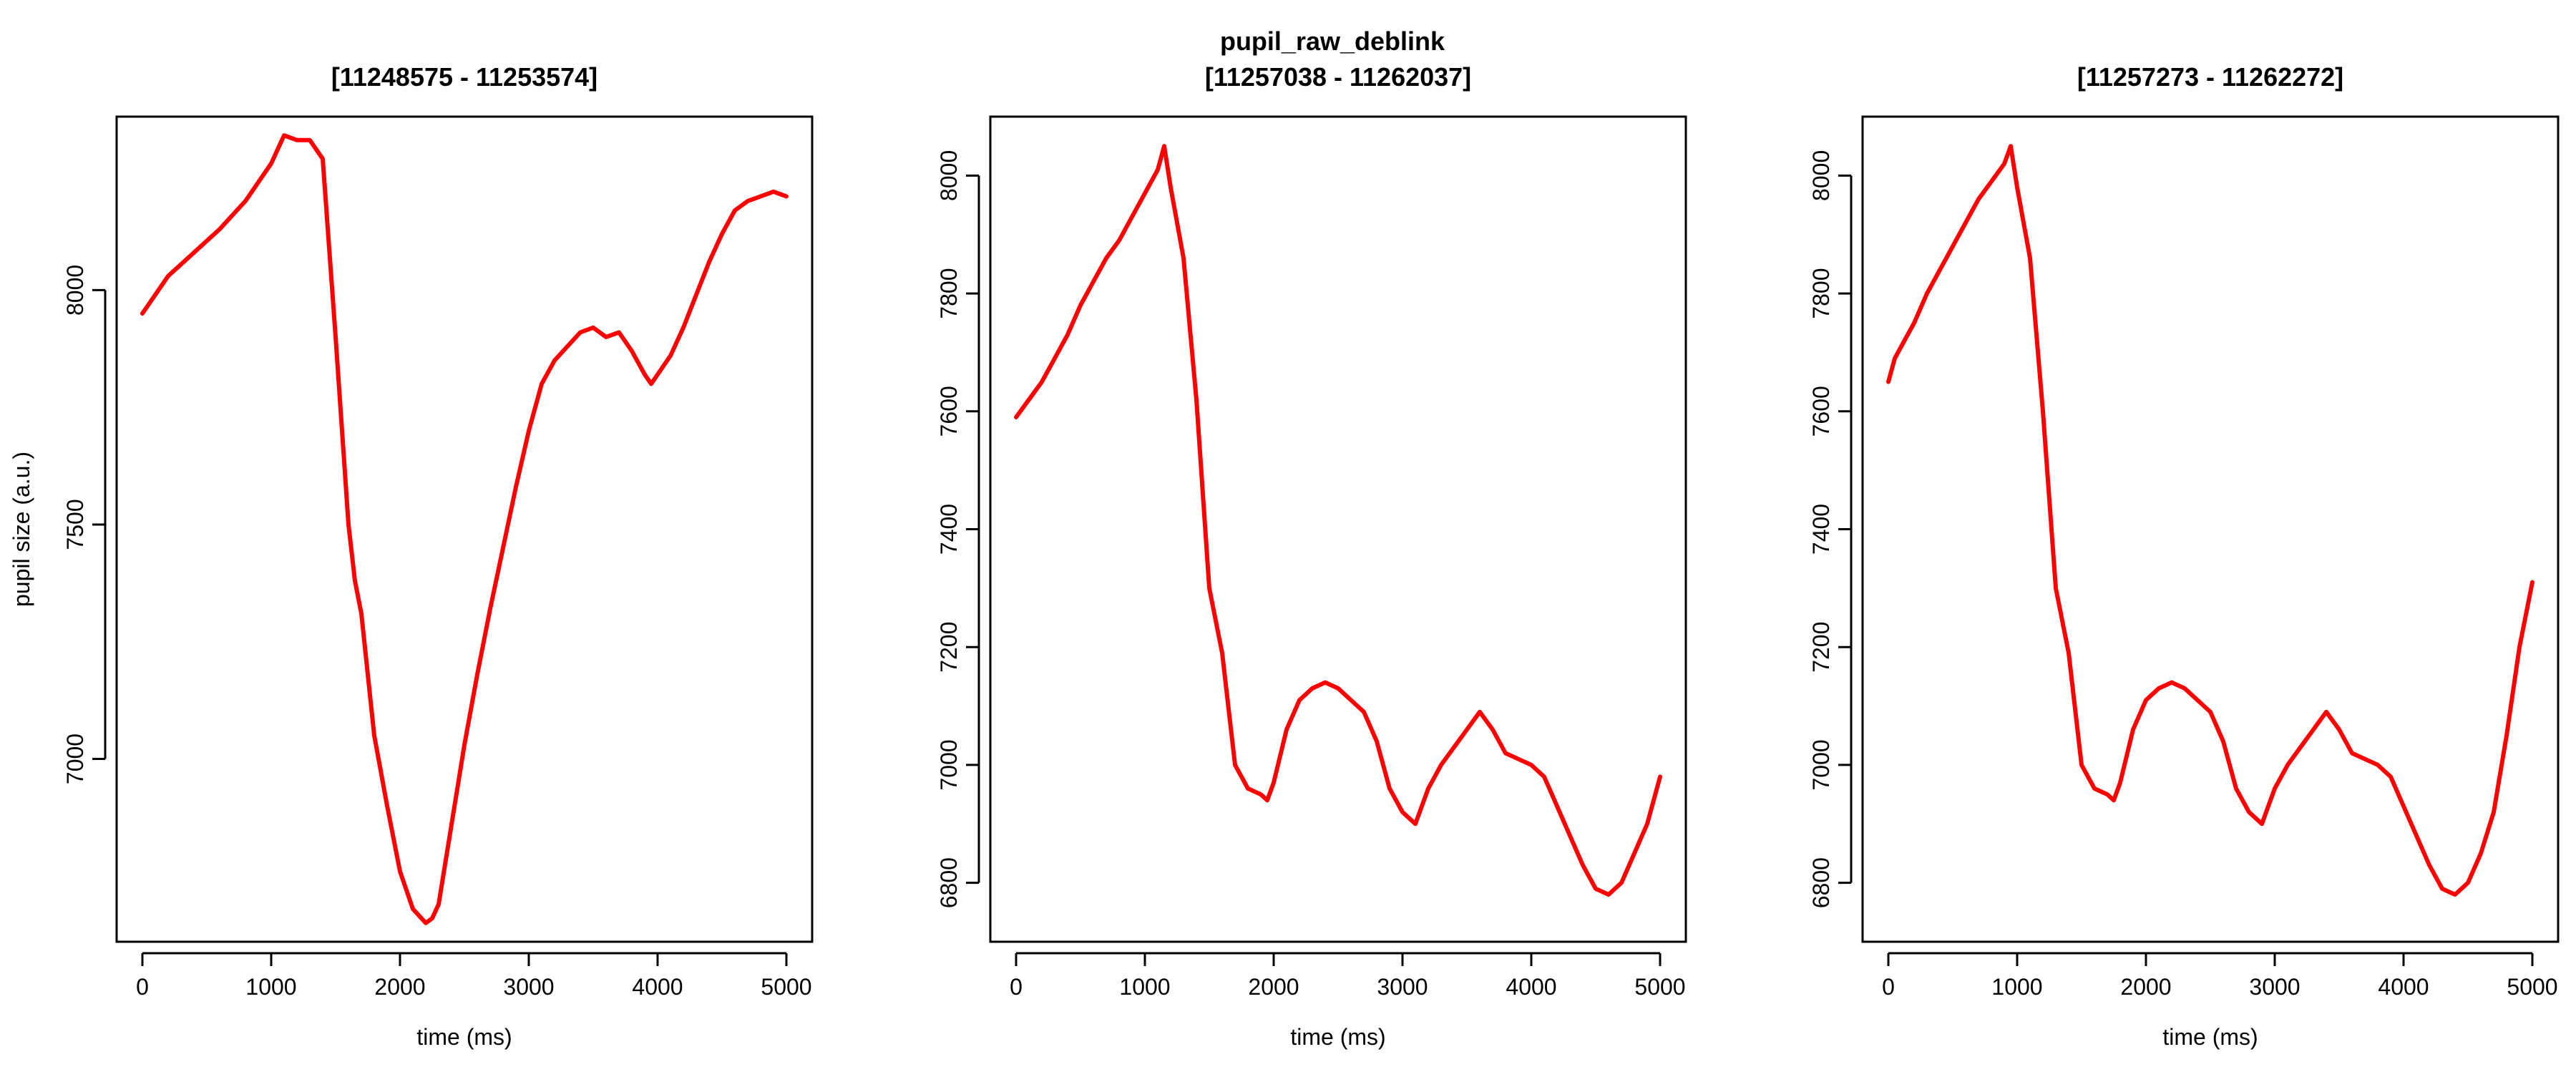 Image resolution: width=2576 pixels, height=1077 pixels. Describe the element at coordinates (1338, 77) in the screenshot. I see `panel-title: [11257038 - 11262037]` at that location.